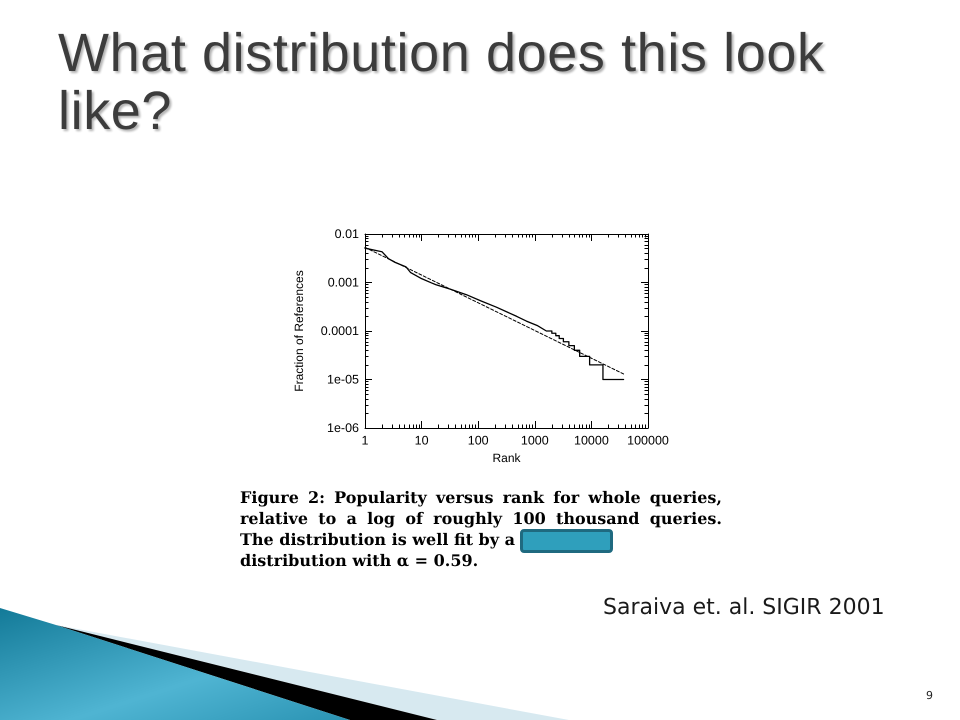 This screenshot has height=720, width=960. Describe the element at coordinates (648, 441) in the screenshot. I see `x-tick-label: 100000` at that location.